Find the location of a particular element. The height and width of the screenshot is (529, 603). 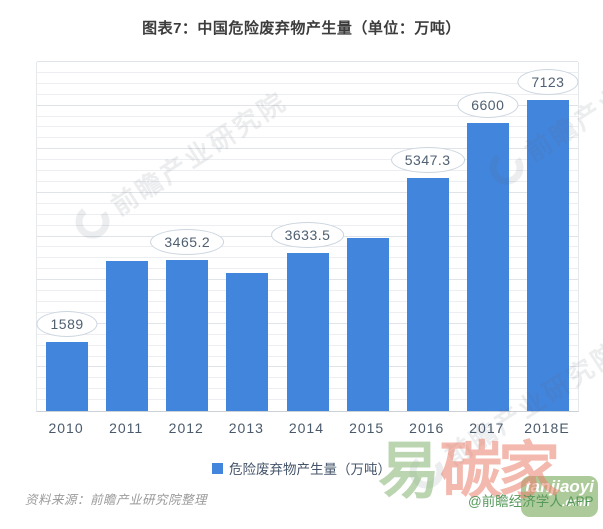

x-axis-labels: 2010 2011 2012 2013 2014 2015 2016 2017 2018E is located at coordinates (306, 430).